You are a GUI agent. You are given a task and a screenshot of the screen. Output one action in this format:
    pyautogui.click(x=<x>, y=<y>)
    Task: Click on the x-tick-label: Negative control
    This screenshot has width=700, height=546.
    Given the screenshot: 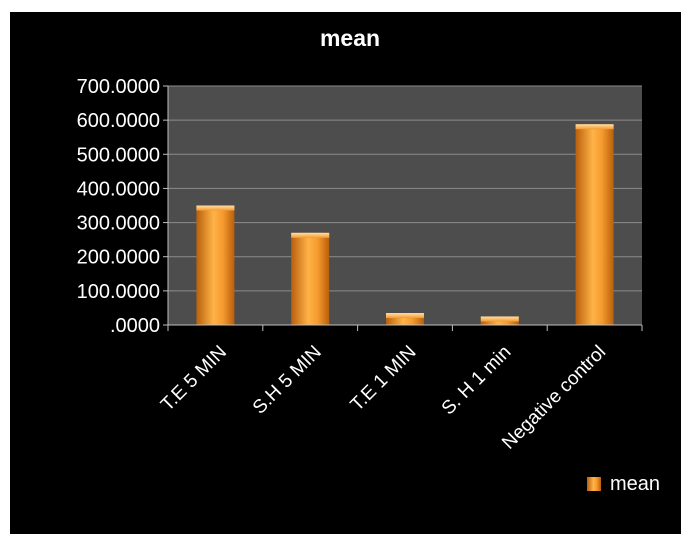 What is the action you would take?
    pyautogui.click(x=554, y=398)
    